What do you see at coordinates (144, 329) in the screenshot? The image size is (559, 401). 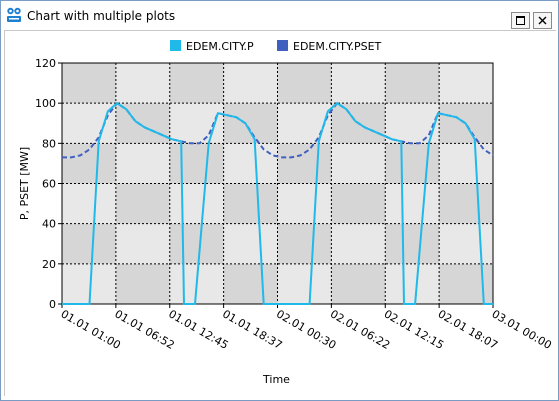 I see `x-tick-label: 01.01 06:52` at bounding box center [144, 329].